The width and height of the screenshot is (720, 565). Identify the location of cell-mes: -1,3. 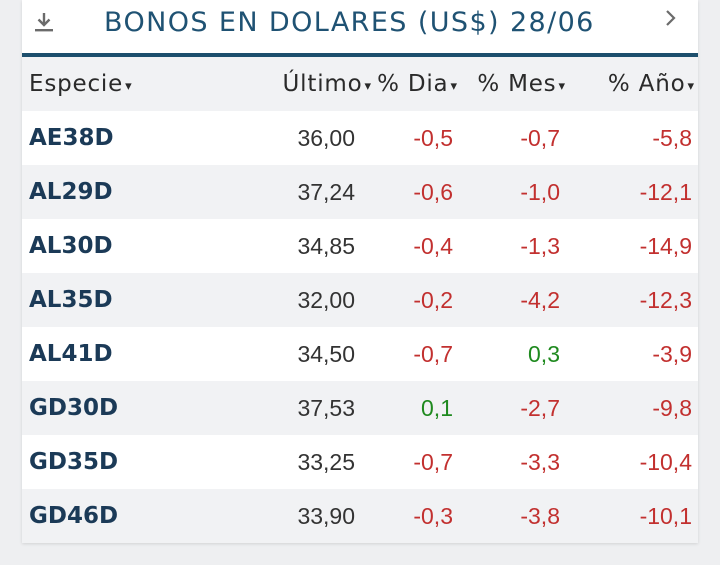
(540, 246).